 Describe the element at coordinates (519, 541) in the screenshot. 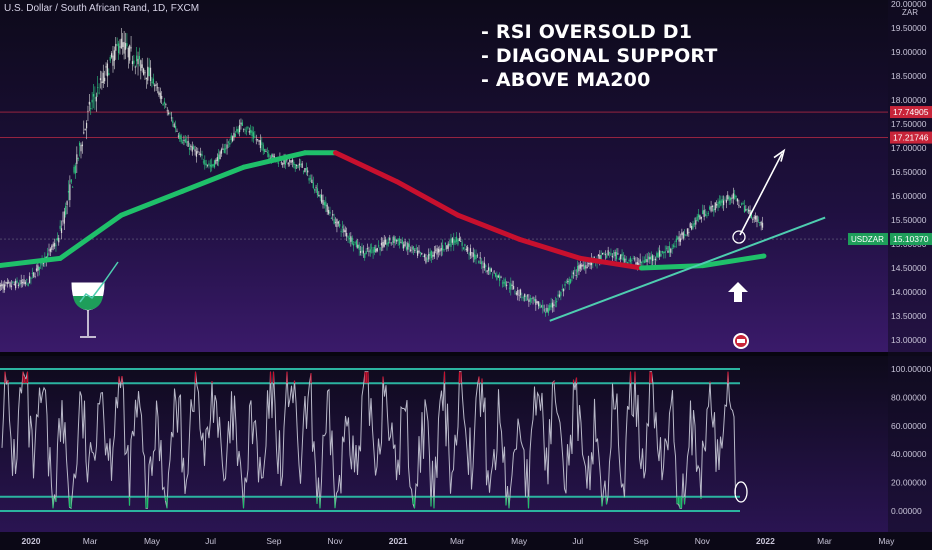

I see `time-tick-label: May` at that location.